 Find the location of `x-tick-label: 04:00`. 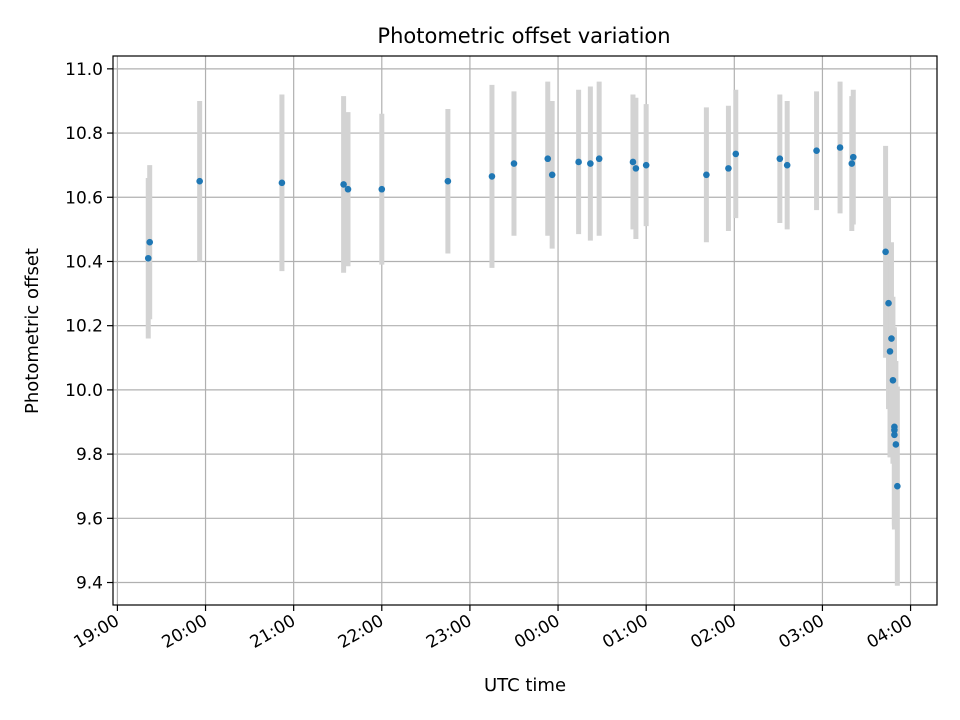

x-tick-label: 04:00 is located at coordinates (890, 632).